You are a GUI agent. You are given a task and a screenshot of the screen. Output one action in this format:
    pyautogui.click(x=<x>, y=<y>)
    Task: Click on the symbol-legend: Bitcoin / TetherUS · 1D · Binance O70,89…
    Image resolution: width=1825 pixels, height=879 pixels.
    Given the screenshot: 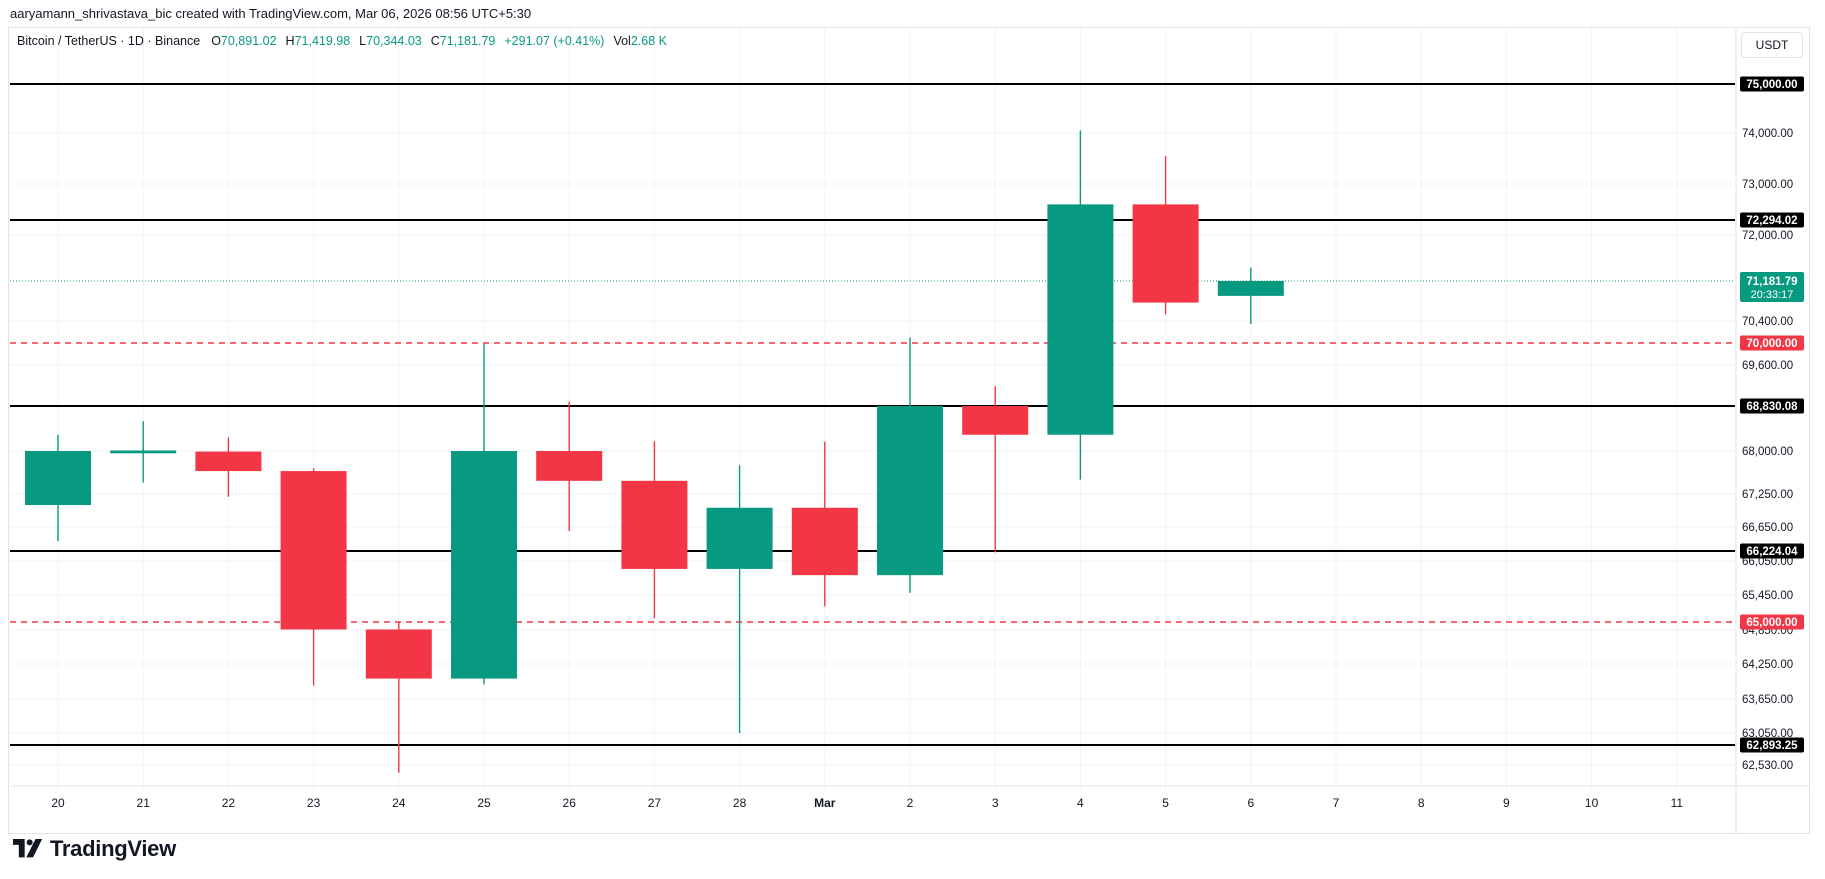 What is the action you would take?
    pyautogui.click(x=344, y=41)
    